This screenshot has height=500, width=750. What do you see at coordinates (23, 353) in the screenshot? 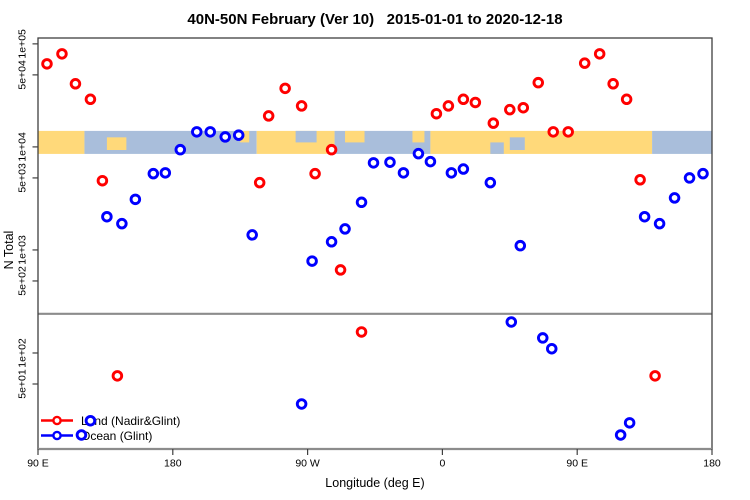
I see `y-tick-label: 1e+02` at bounding box center [23, 353].